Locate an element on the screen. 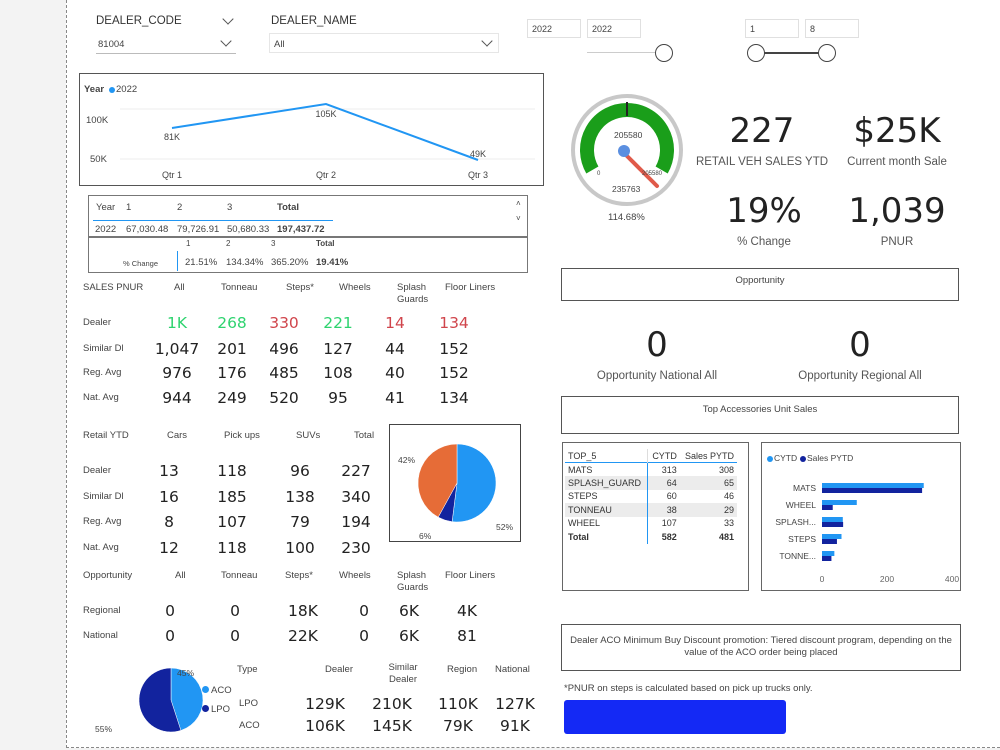 Image resolution: width=1000 pixels, height=750 pixels. year-table-header-total: Total is located at coordinates (288, 207).